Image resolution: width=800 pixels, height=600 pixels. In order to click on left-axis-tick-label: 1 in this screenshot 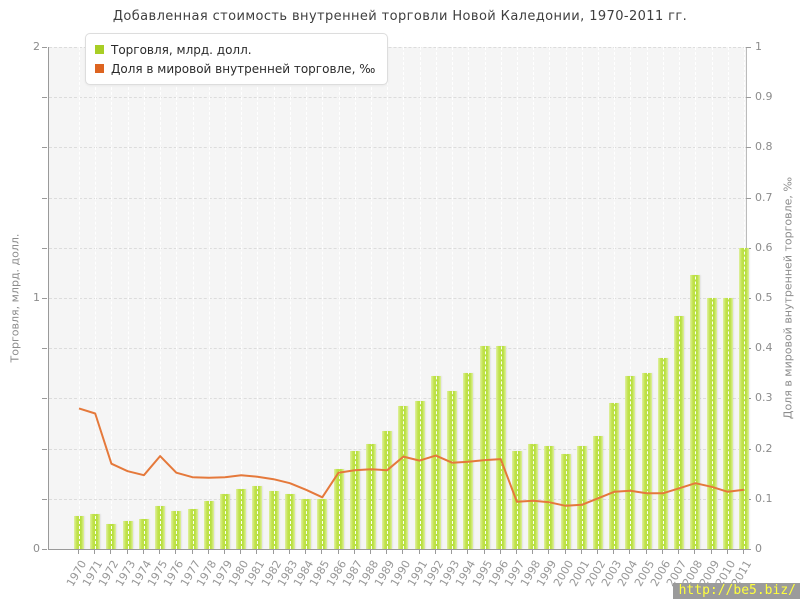, I will do `click(36, 297)`.